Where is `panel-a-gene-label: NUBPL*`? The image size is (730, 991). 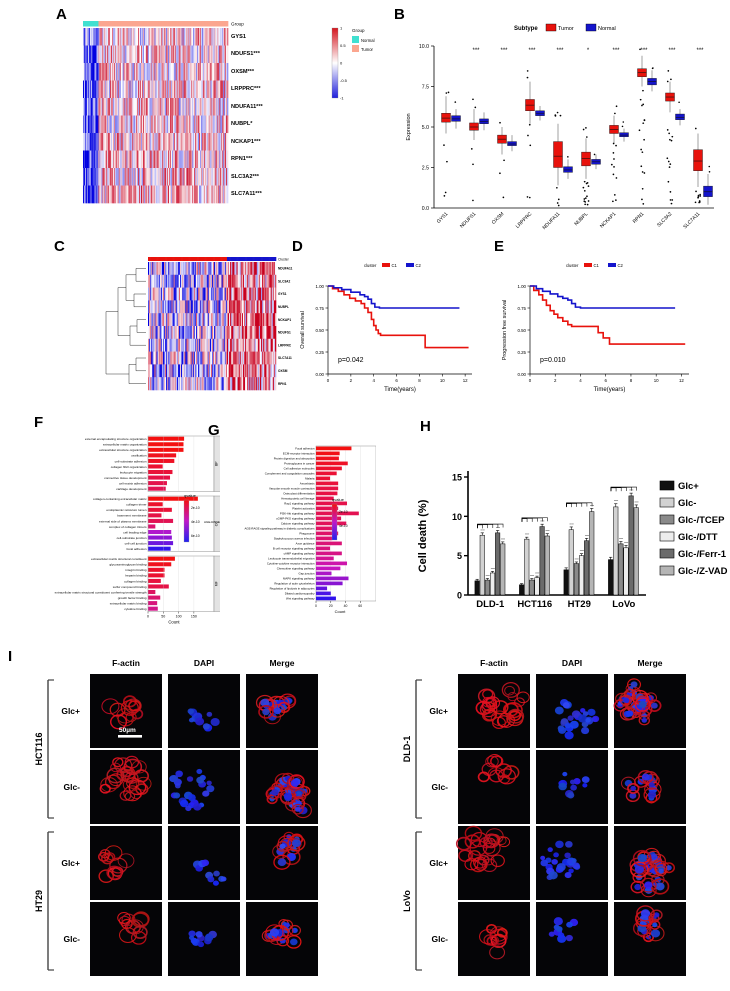 panel-a-gene-label: NUBPL* is located at coordinates (242, 124).